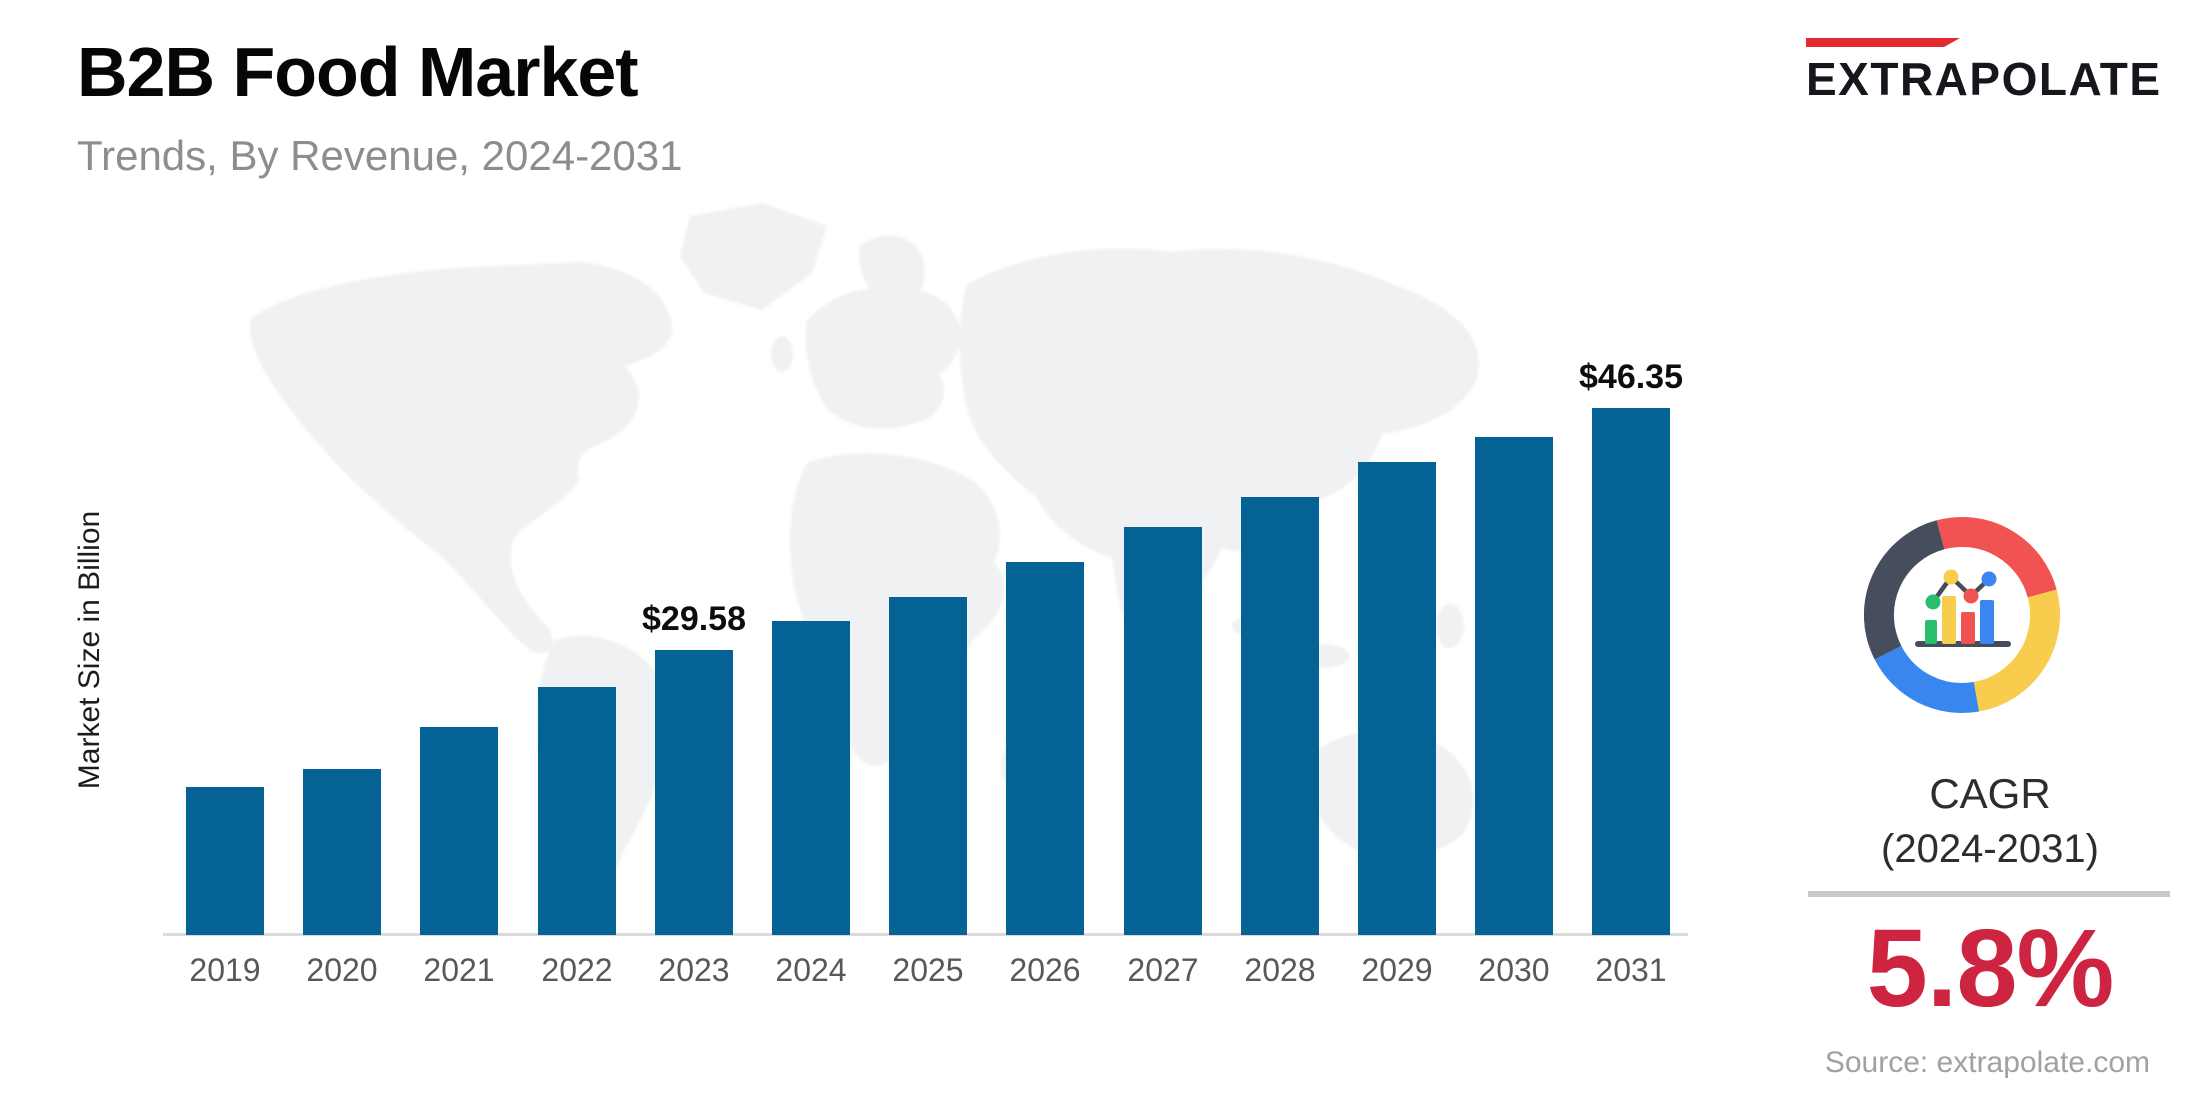  Describe the element at coordinates (1163, 970) in the screenshot. I see `x-axis-tick-2027: 2027` at that location.